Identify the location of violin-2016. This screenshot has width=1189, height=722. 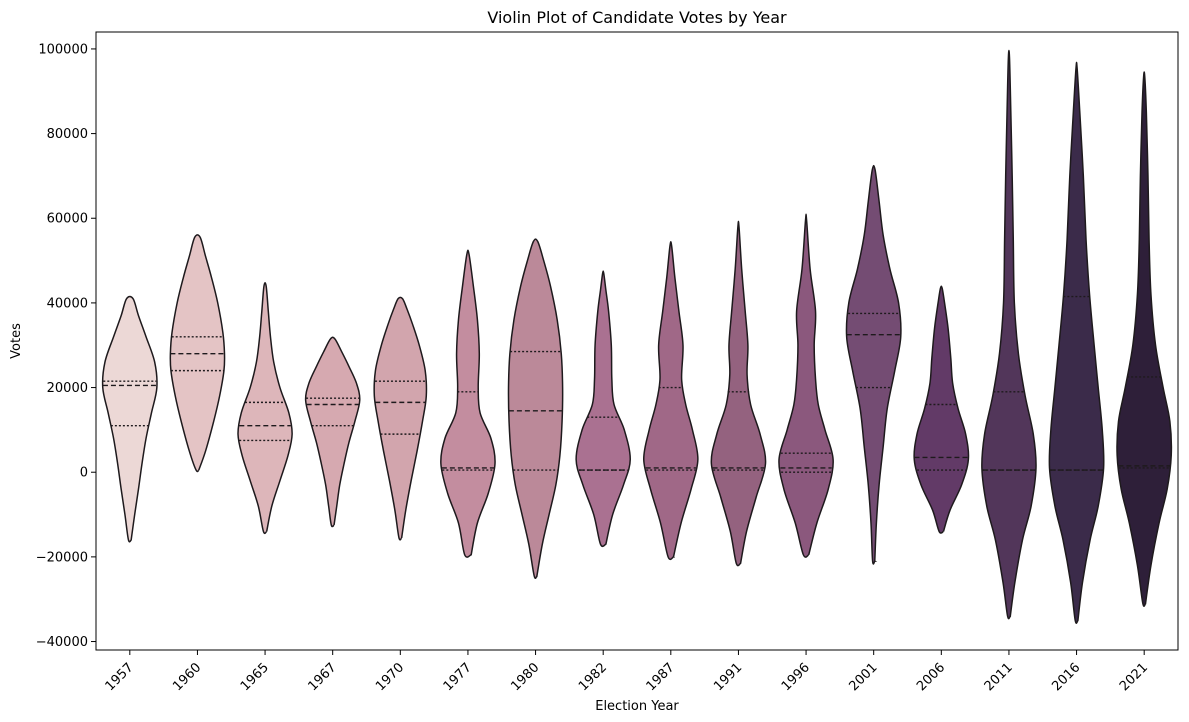
(1076, 342).